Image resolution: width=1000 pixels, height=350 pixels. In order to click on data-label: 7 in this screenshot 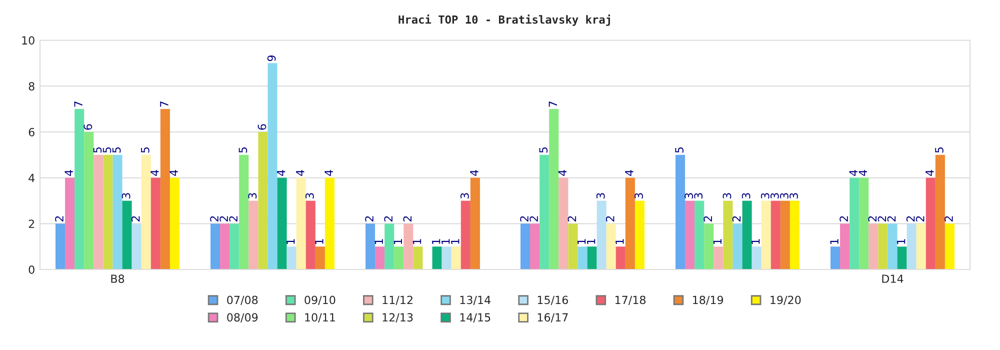, I will do `click(164, 104)`.